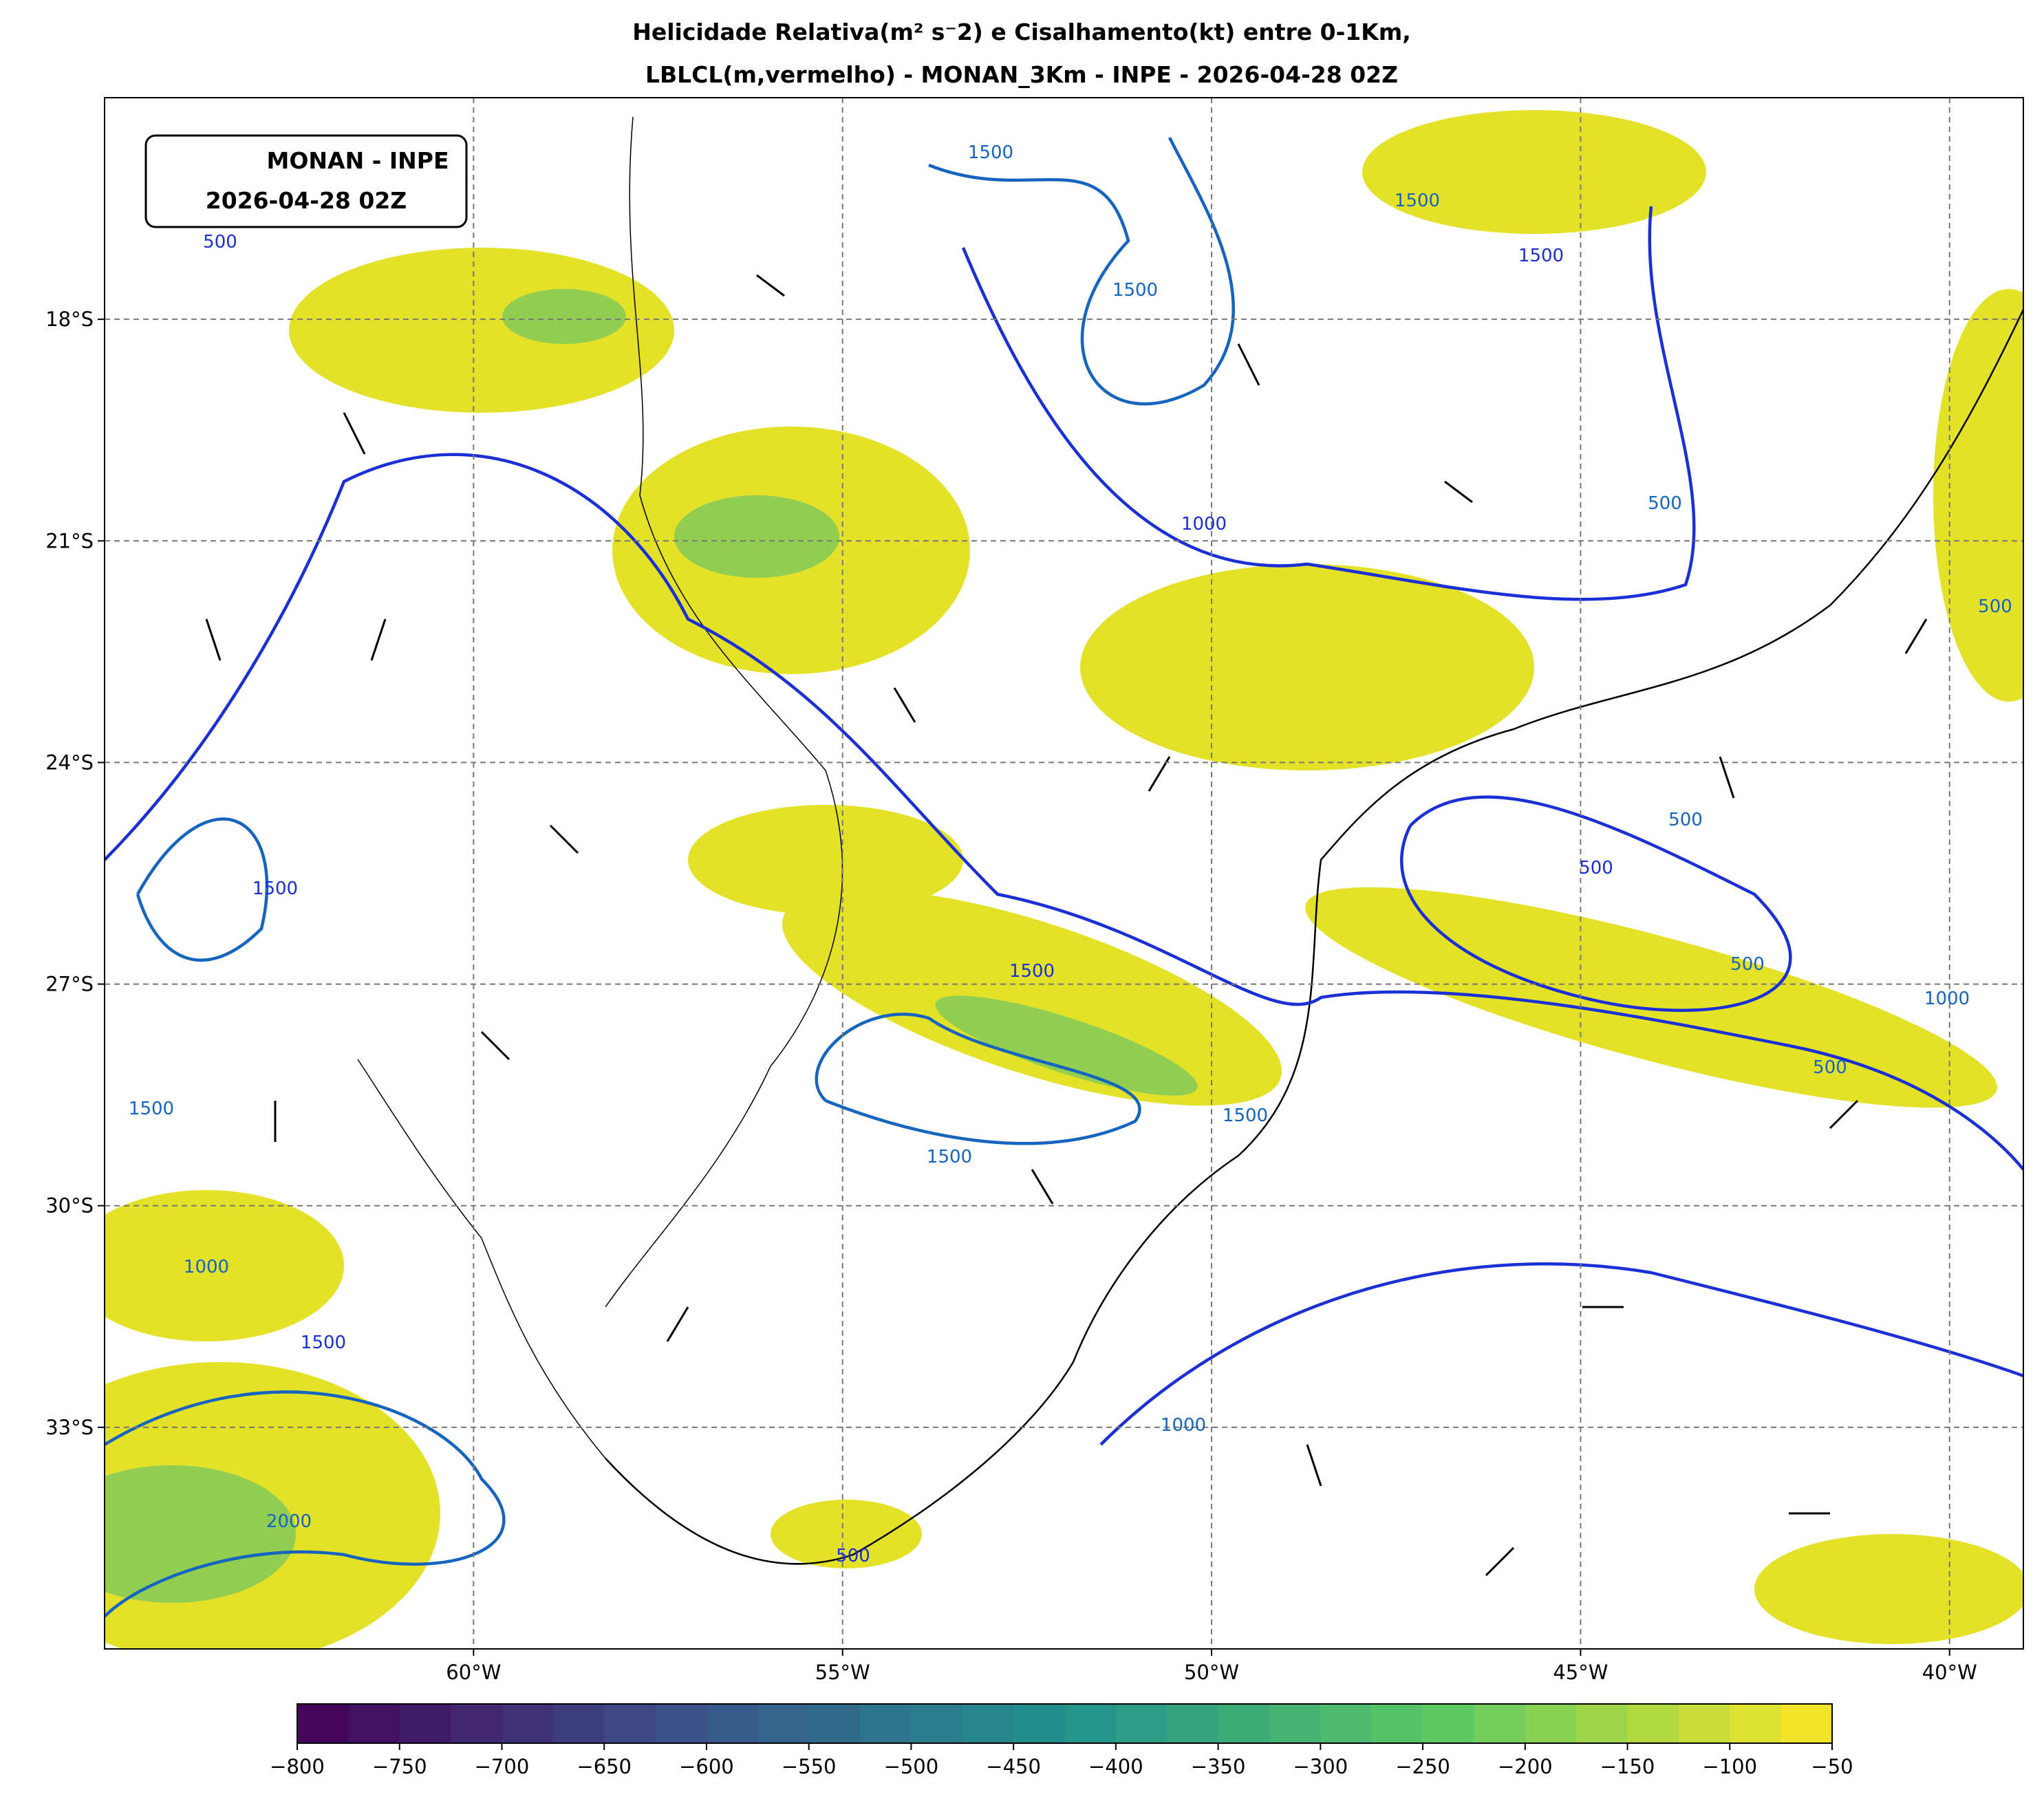 The height and width of the screenshot is (1803, 2044). I want to click on x-tick-label: 55°W, so click(842, 1672).